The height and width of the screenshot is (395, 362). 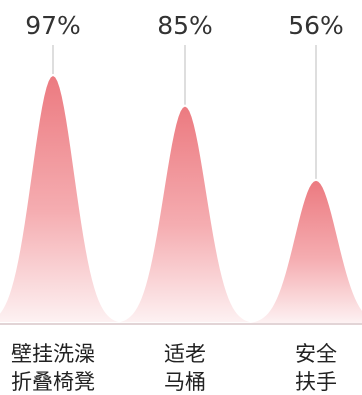 What do you see at coordinates (316, 382) in the screenshot?
I see `category-label-3-line-2: 扶手` at bounding box center [316, 382].